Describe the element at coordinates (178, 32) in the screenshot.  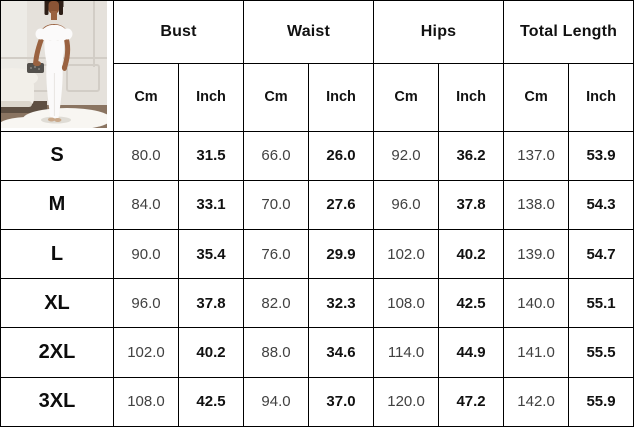
I see `col-group-bust: Bust` at that location.